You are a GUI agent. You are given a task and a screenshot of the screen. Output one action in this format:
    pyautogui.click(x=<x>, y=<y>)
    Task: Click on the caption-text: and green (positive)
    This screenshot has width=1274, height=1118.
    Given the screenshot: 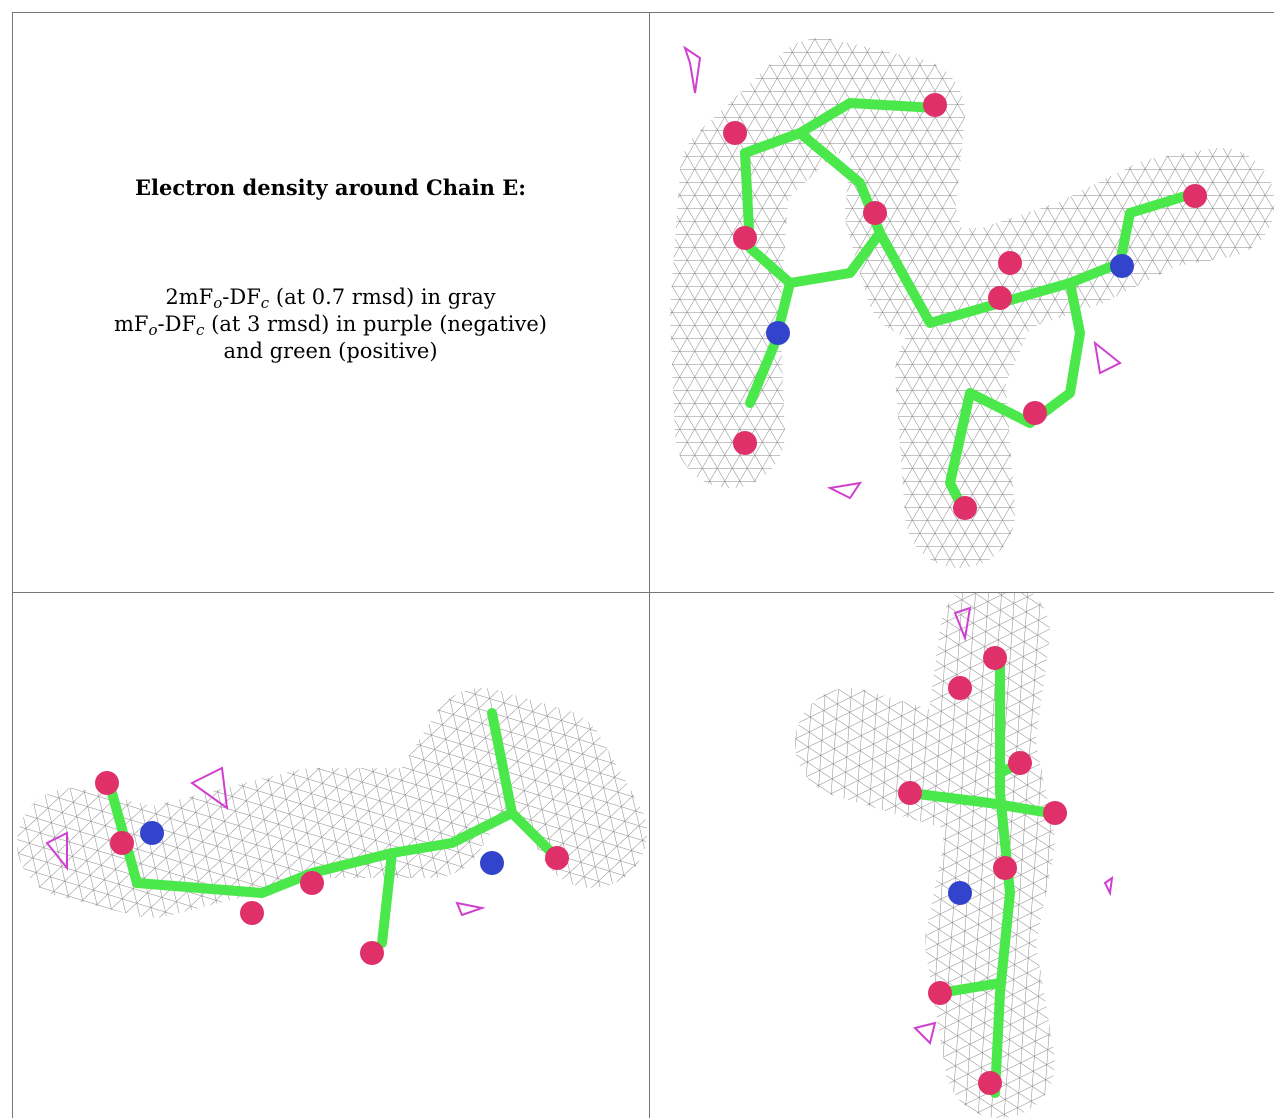 What is the action you would take?
    pyautogui.click(x=330, y=351)
    